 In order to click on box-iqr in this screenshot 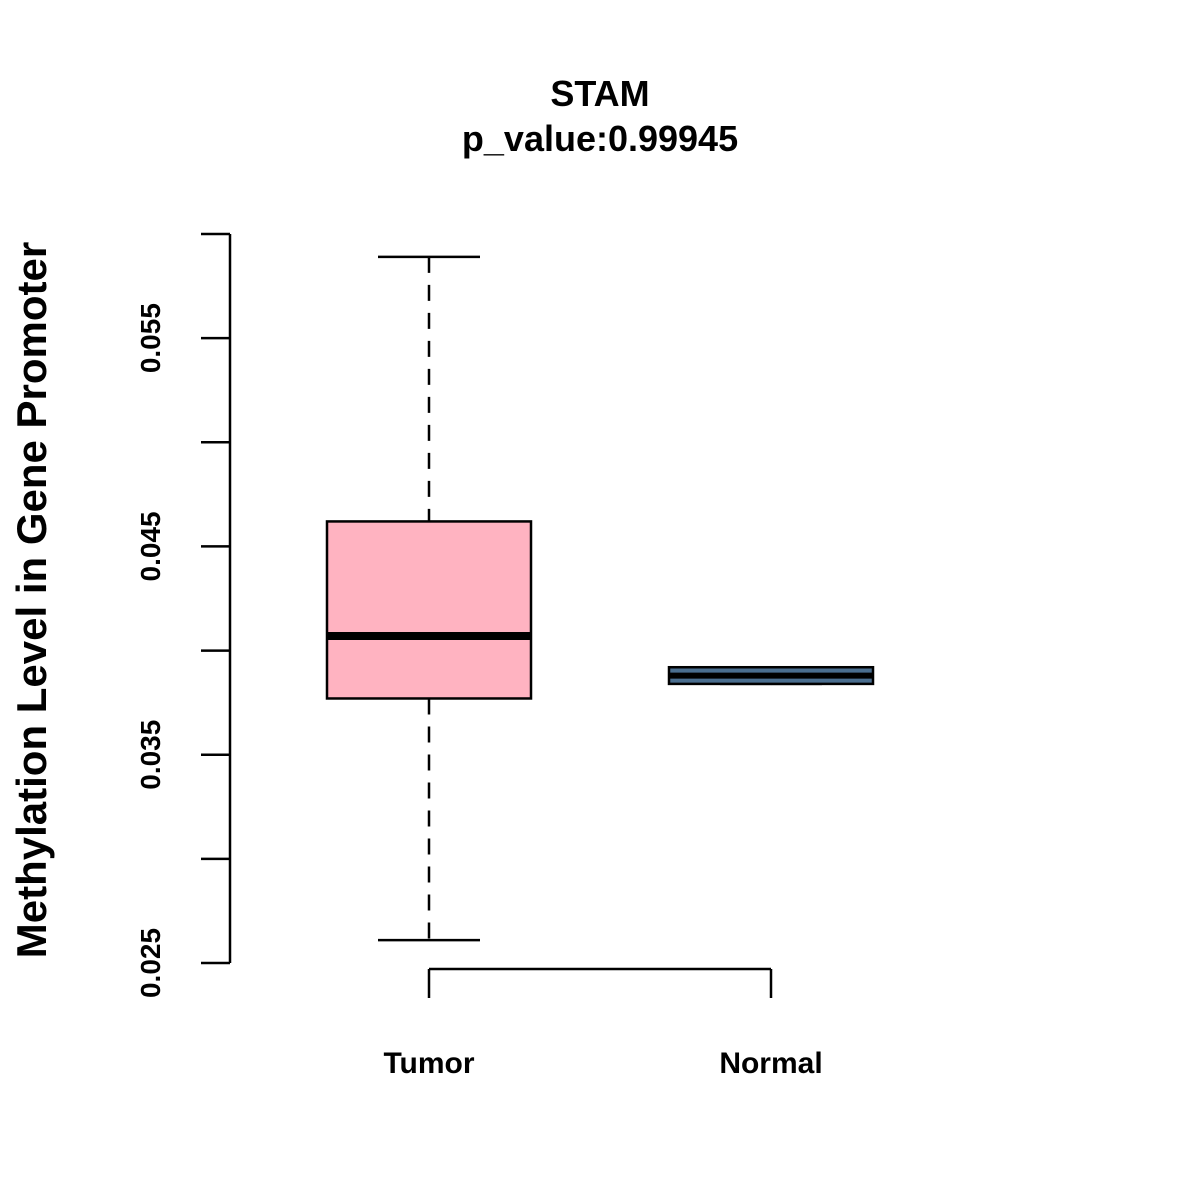, I will do `click(429, 610)`.